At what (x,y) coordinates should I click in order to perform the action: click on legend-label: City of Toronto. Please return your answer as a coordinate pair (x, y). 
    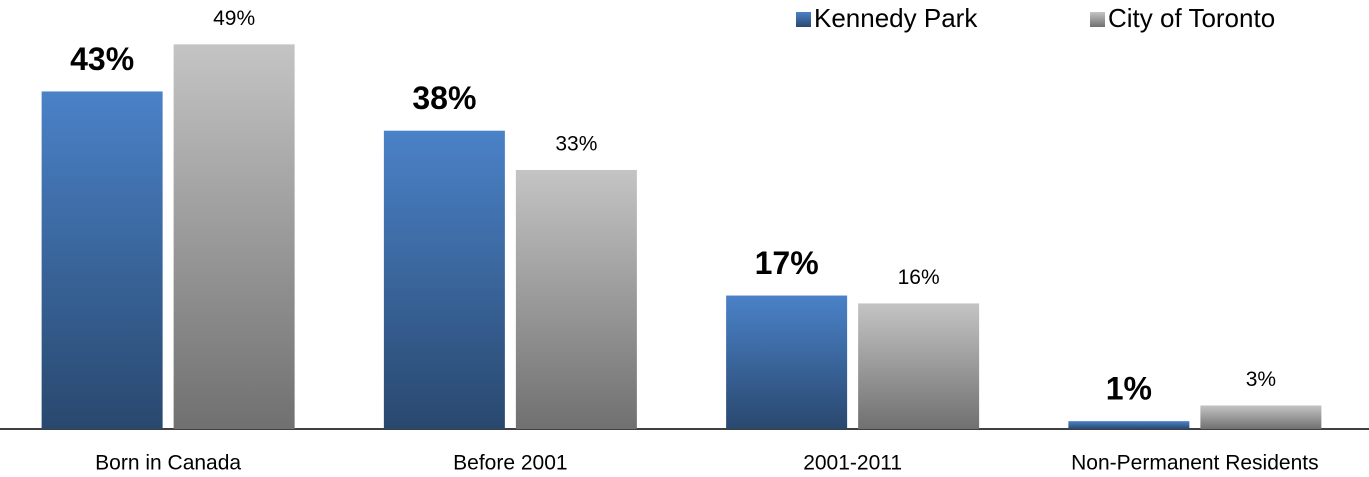
    Looking at the image, I should click on (1191, 18).